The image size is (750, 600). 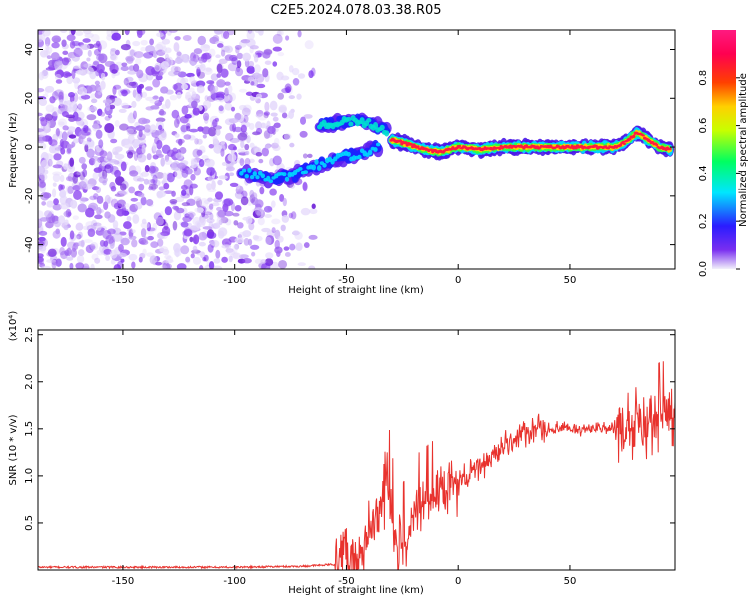 I want to click on spectrogram-x-tick-label: -150, so click(x=123, y=280).